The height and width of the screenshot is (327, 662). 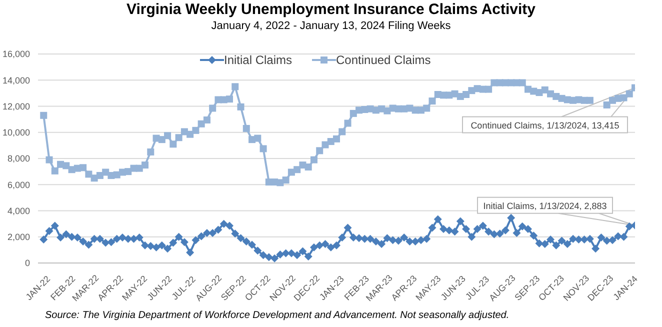 What do you see at coordinates (277, 315) in the screenshot?
I see `source-note: Source: The Virginia Department of Workforce Development and Advancement. Not seasonally adjusted.` at bounding box center [277, 315].